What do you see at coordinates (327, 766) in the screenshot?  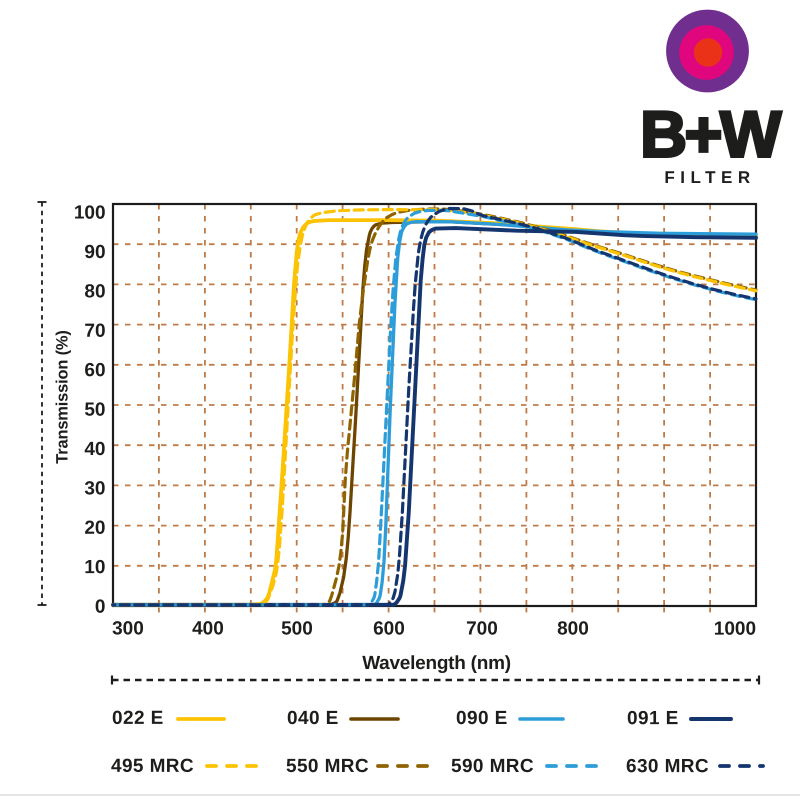 I see `svg-text: 550 MRC` at bounding box center [327, 766].